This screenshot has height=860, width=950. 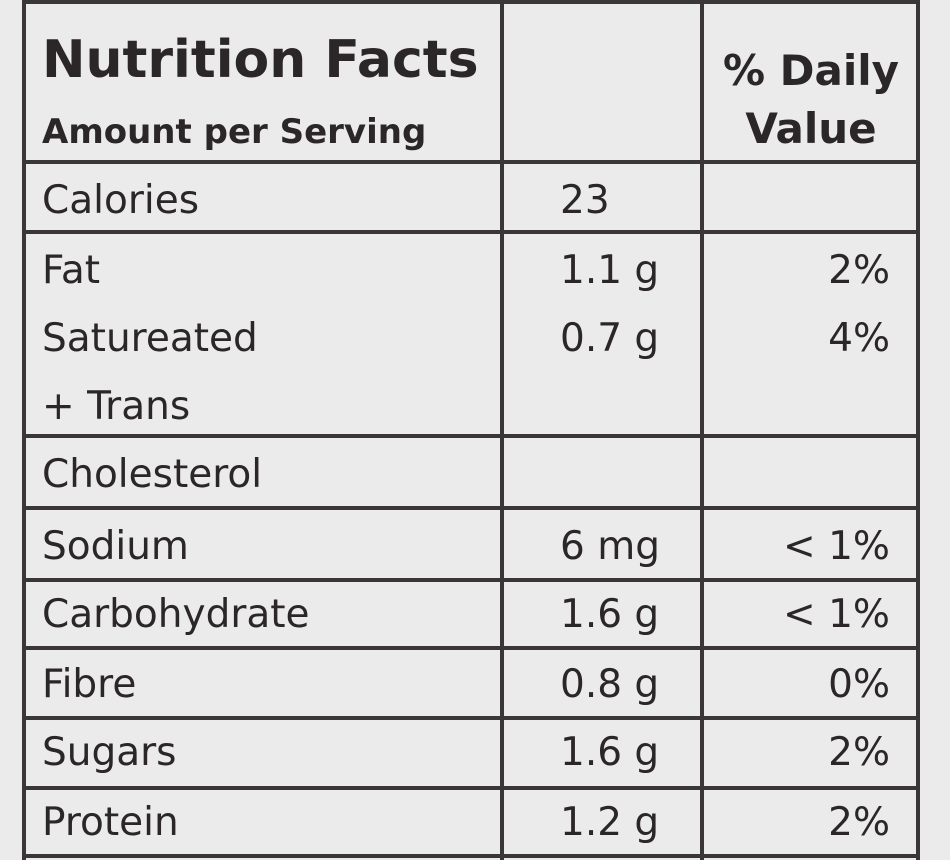 I want to click on table-border-bottom, so click(x=471, y=856).